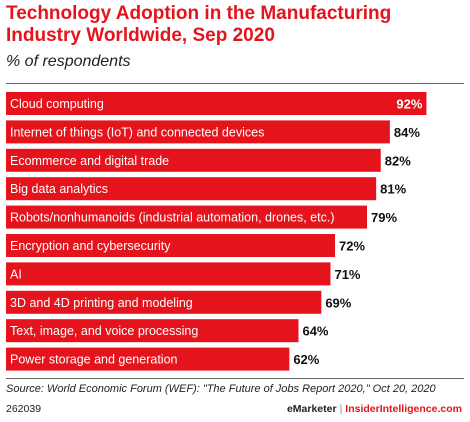 Image resolution: width=470 pixels, height=422 pixels. Describe the element at coordinates (352, 246) in the screenshot. I see `value-label: 72%` at that location.